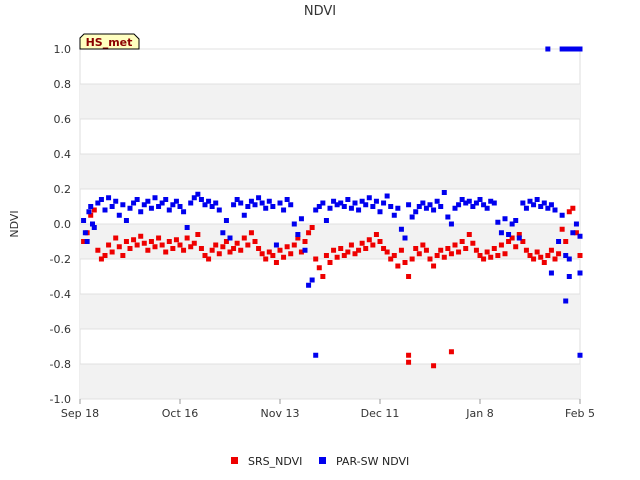 Image resolution: width=640 pixels, height=480 pixels. What do you see at coordinates (322, 460) in the screenshot?
I see `legend-swatch-par-sw-ndvi` at bounding box center [322, 460].